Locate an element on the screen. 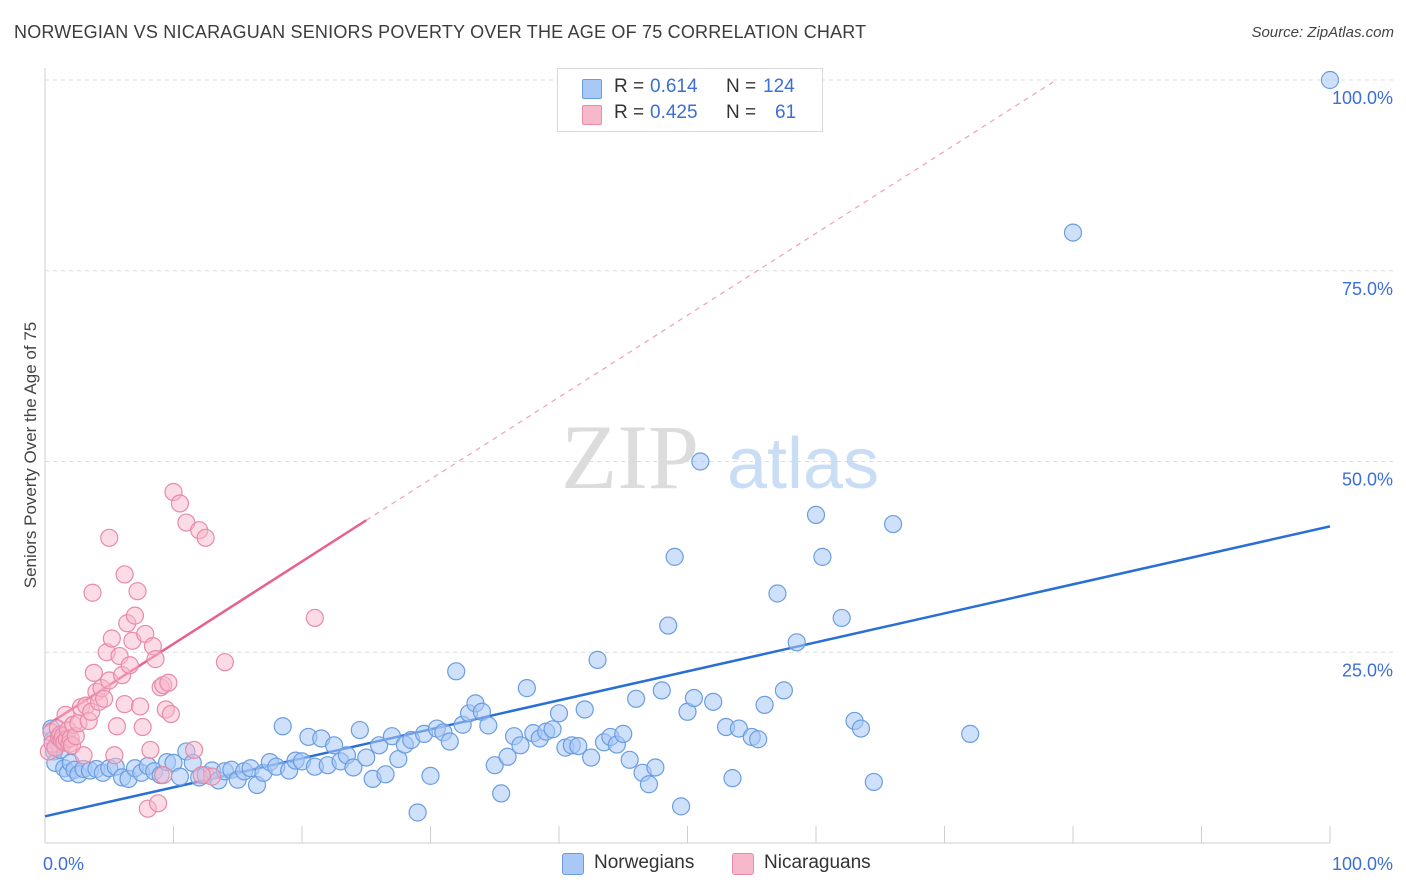 This screenshot has height=892, width=1406. legend-r-value: 0.425 is located at coordinates (674, 112).